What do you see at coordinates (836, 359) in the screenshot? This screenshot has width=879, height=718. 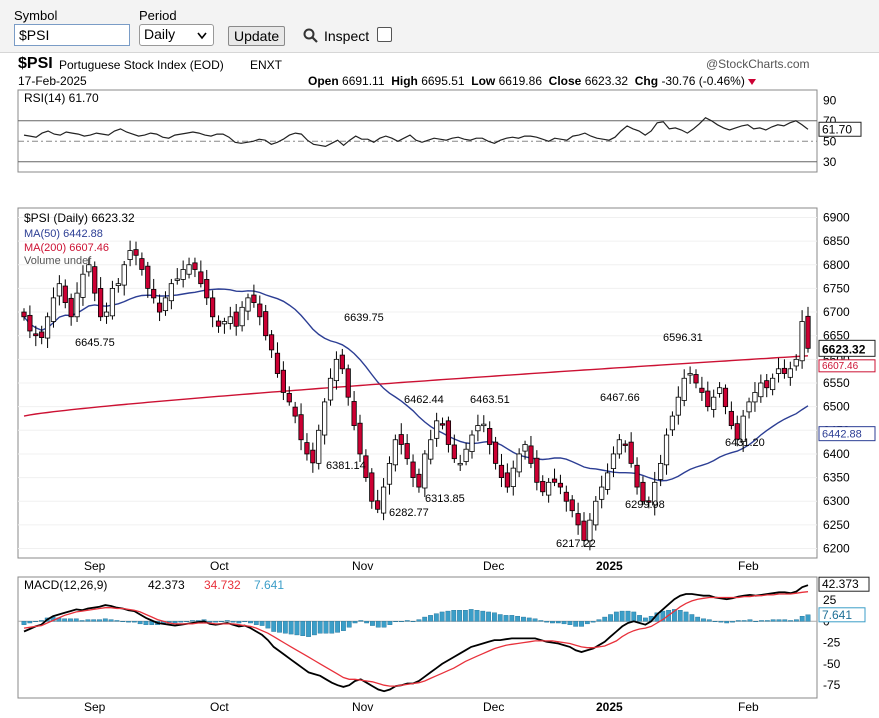 I see `price-tick-label: 6600` at bounding box center [836, 359].